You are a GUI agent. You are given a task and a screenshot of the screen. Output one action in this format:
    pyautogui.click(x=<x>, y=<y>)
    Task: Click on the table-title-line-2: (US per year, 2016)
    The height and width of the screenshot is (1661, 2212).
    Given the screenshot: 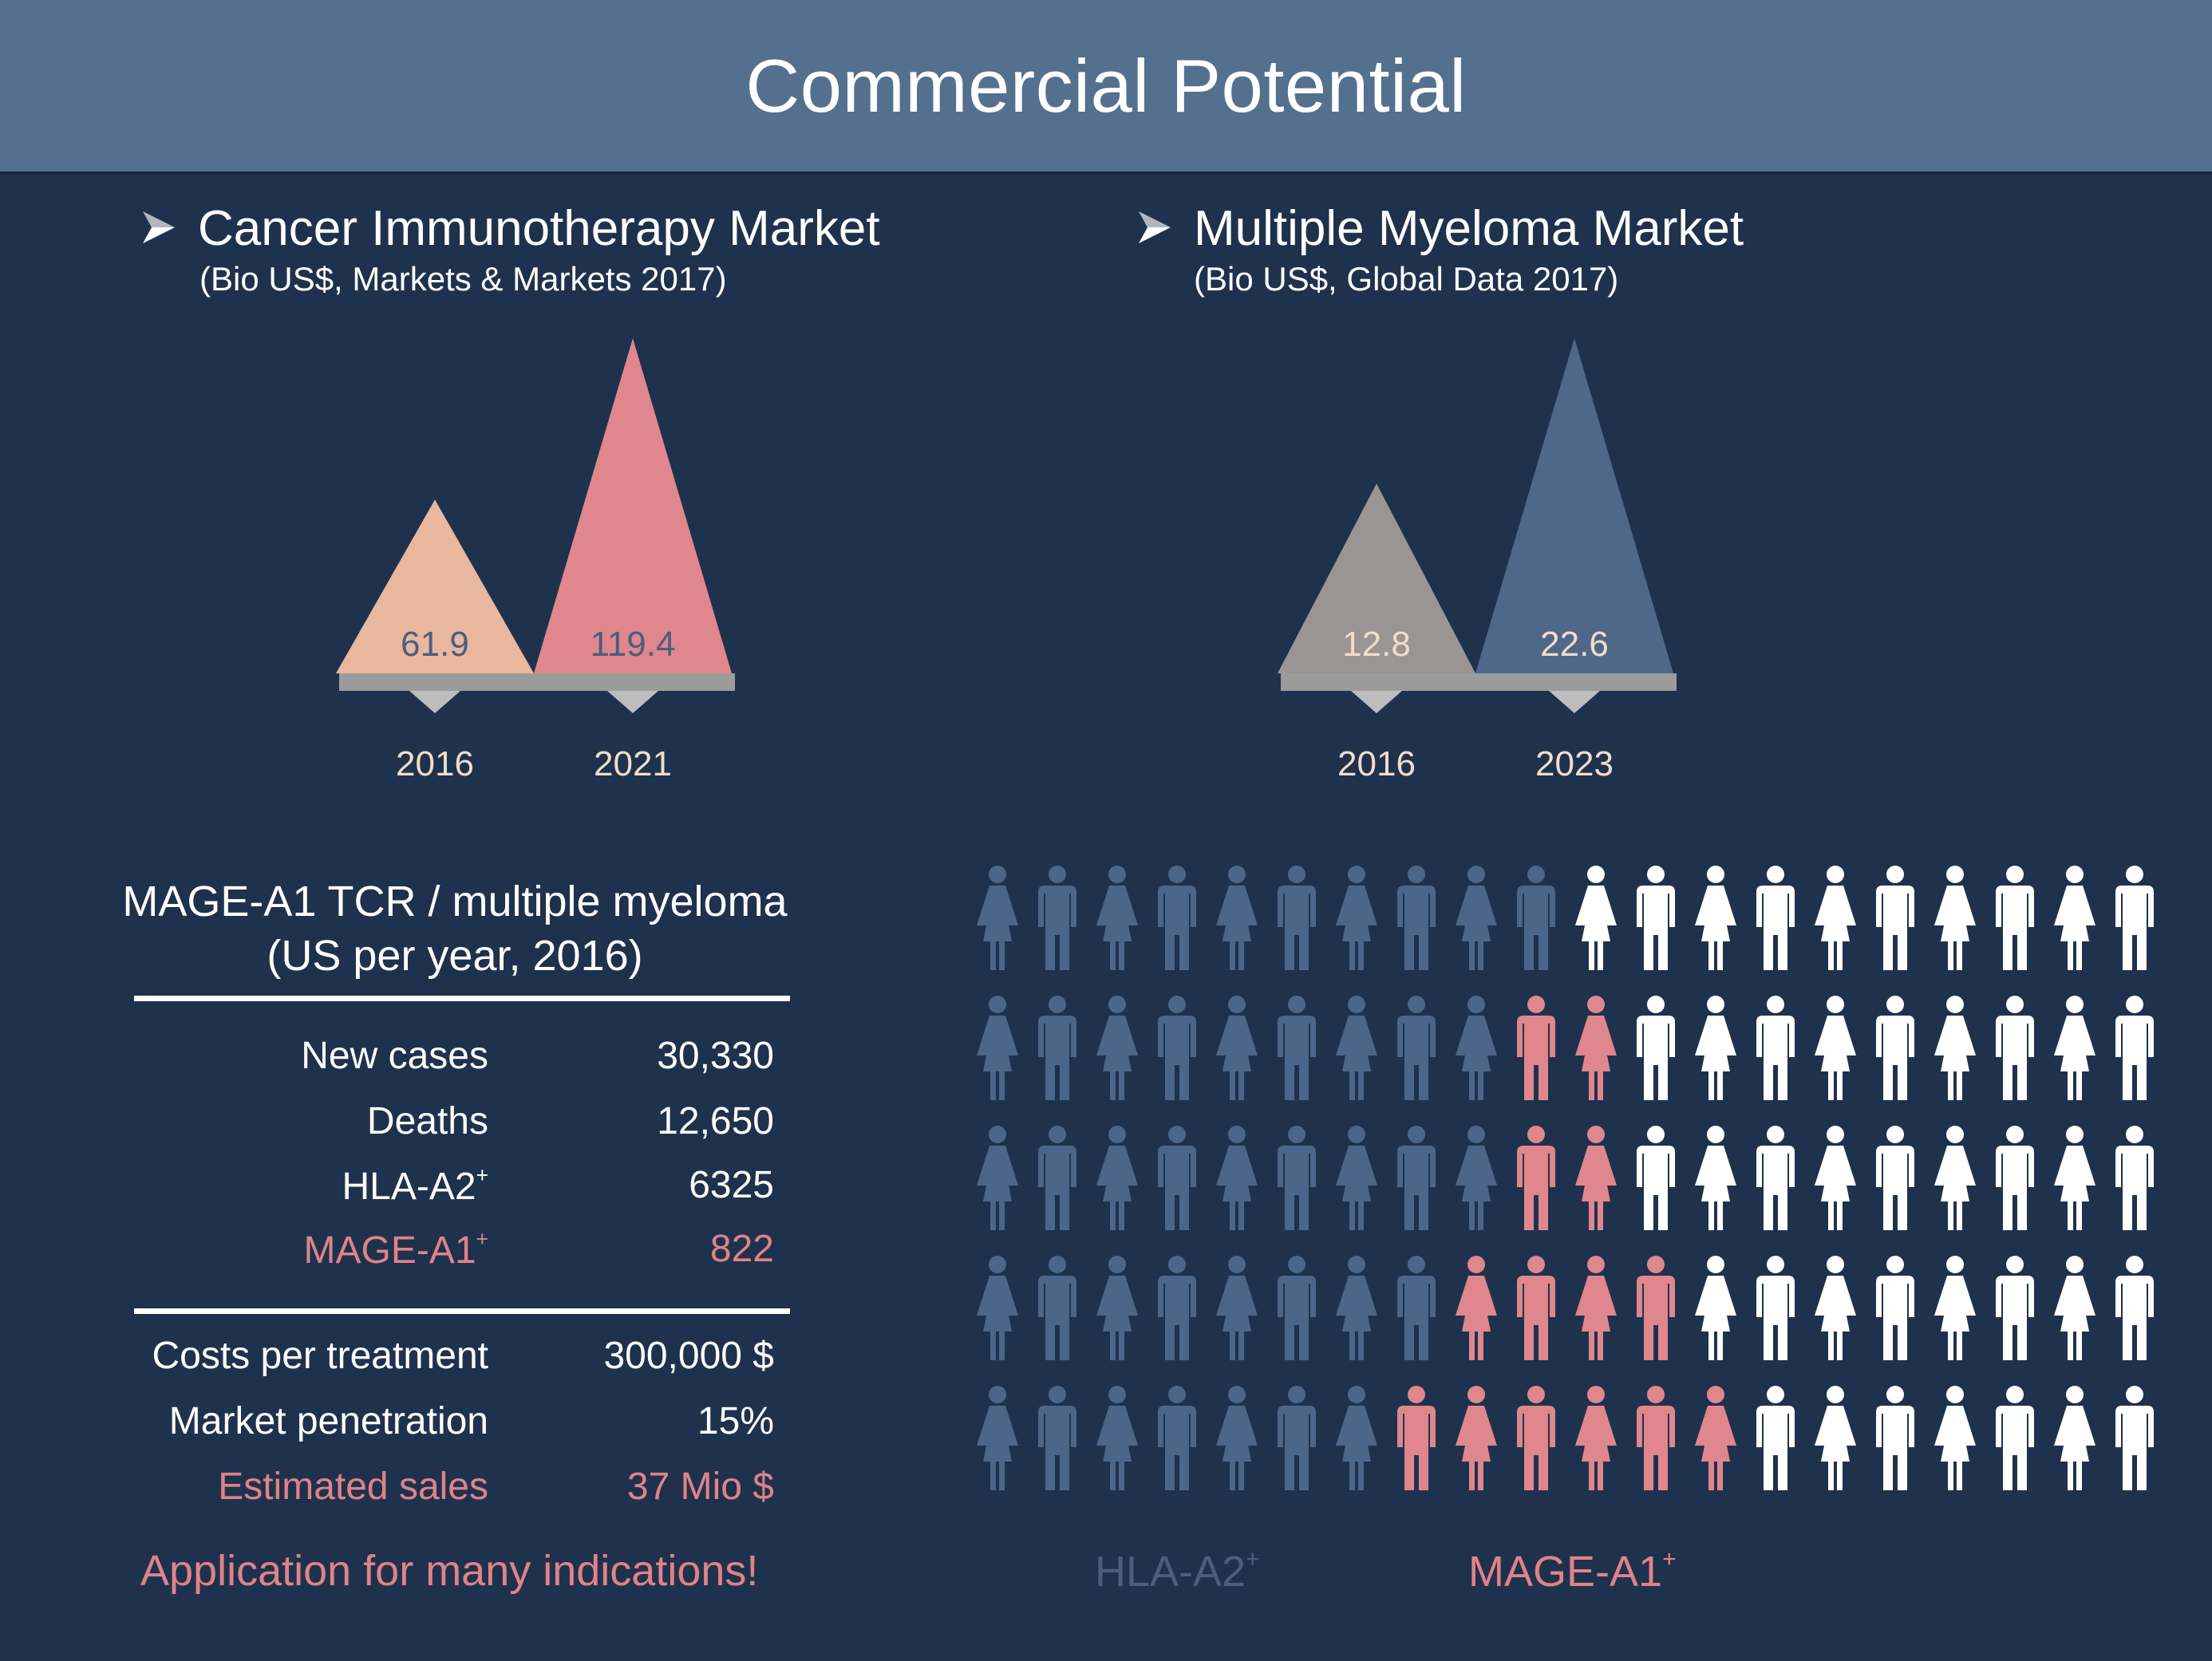 What is the action you would take?
    pyautogui.click(x=455, y=956)
    